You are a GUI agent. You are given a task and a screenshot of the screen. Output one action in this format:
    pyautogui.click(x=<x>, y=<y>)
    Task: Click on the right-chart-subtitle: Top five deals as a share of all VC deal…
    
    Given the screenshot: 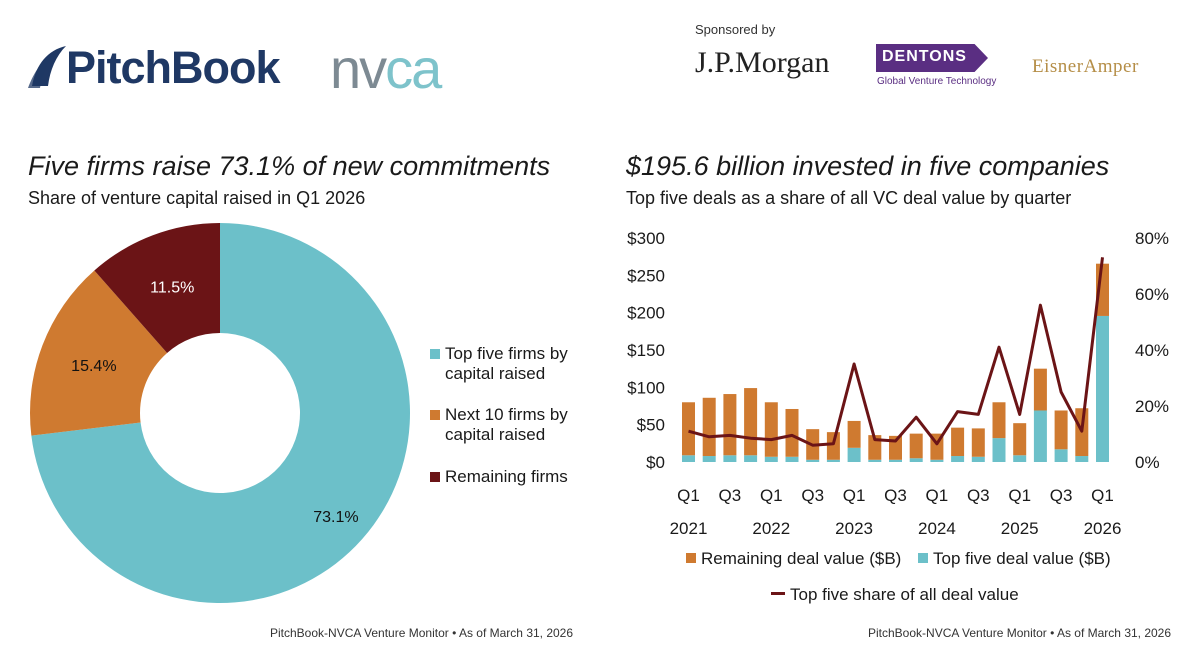 What is the action you would take?
    pyautogui.click(x=849, y=198)
    